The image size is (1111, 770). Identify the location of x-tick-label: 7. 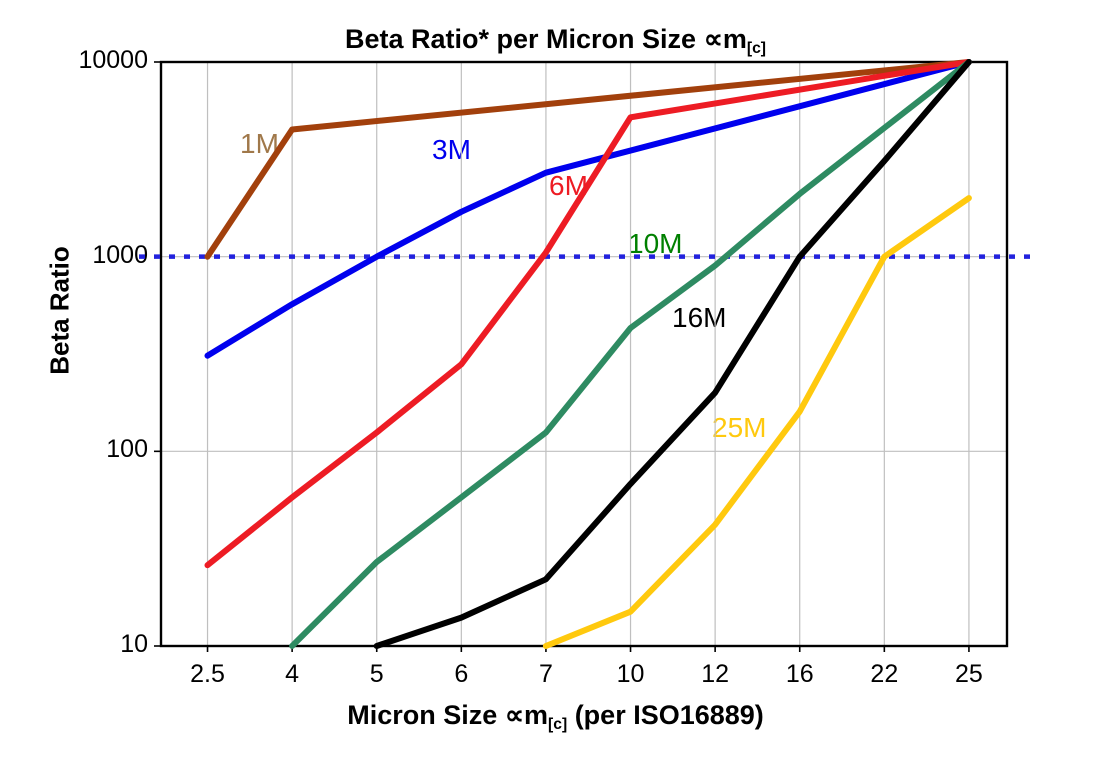
(545, 674).